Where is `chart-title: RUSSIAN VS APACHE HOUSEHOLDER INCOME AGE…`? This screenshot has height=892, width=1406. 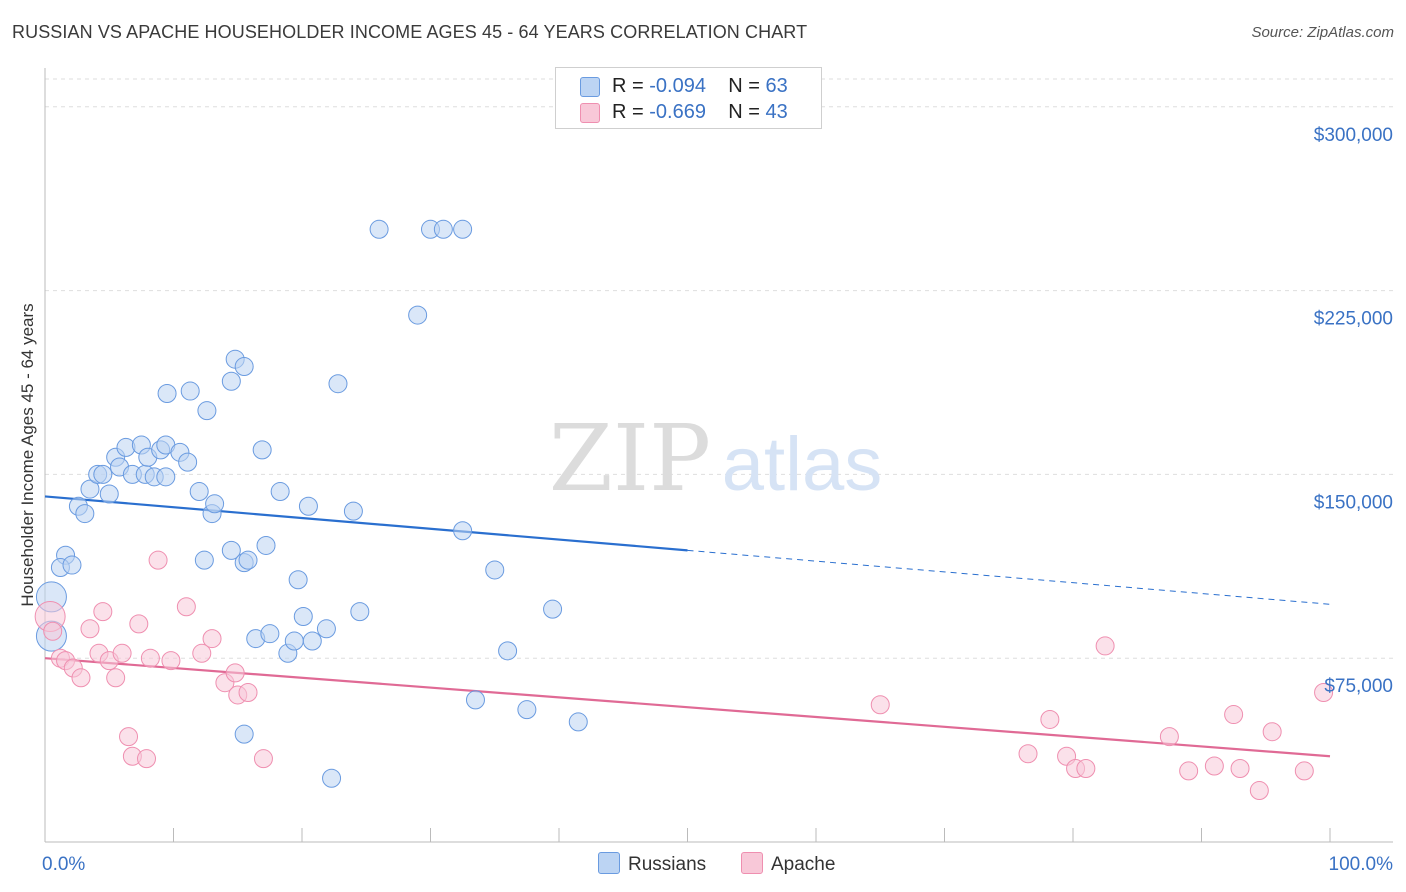
chart-title: RUSSIAN VS APACHE HOUSEHOLDER INCOME AGE… is located at coordinates (410, 32).